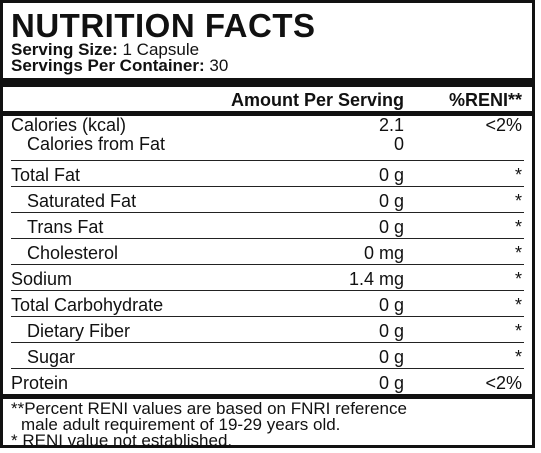  I want to click on nutrient-name: Saturated Fat, so click(82, 201).